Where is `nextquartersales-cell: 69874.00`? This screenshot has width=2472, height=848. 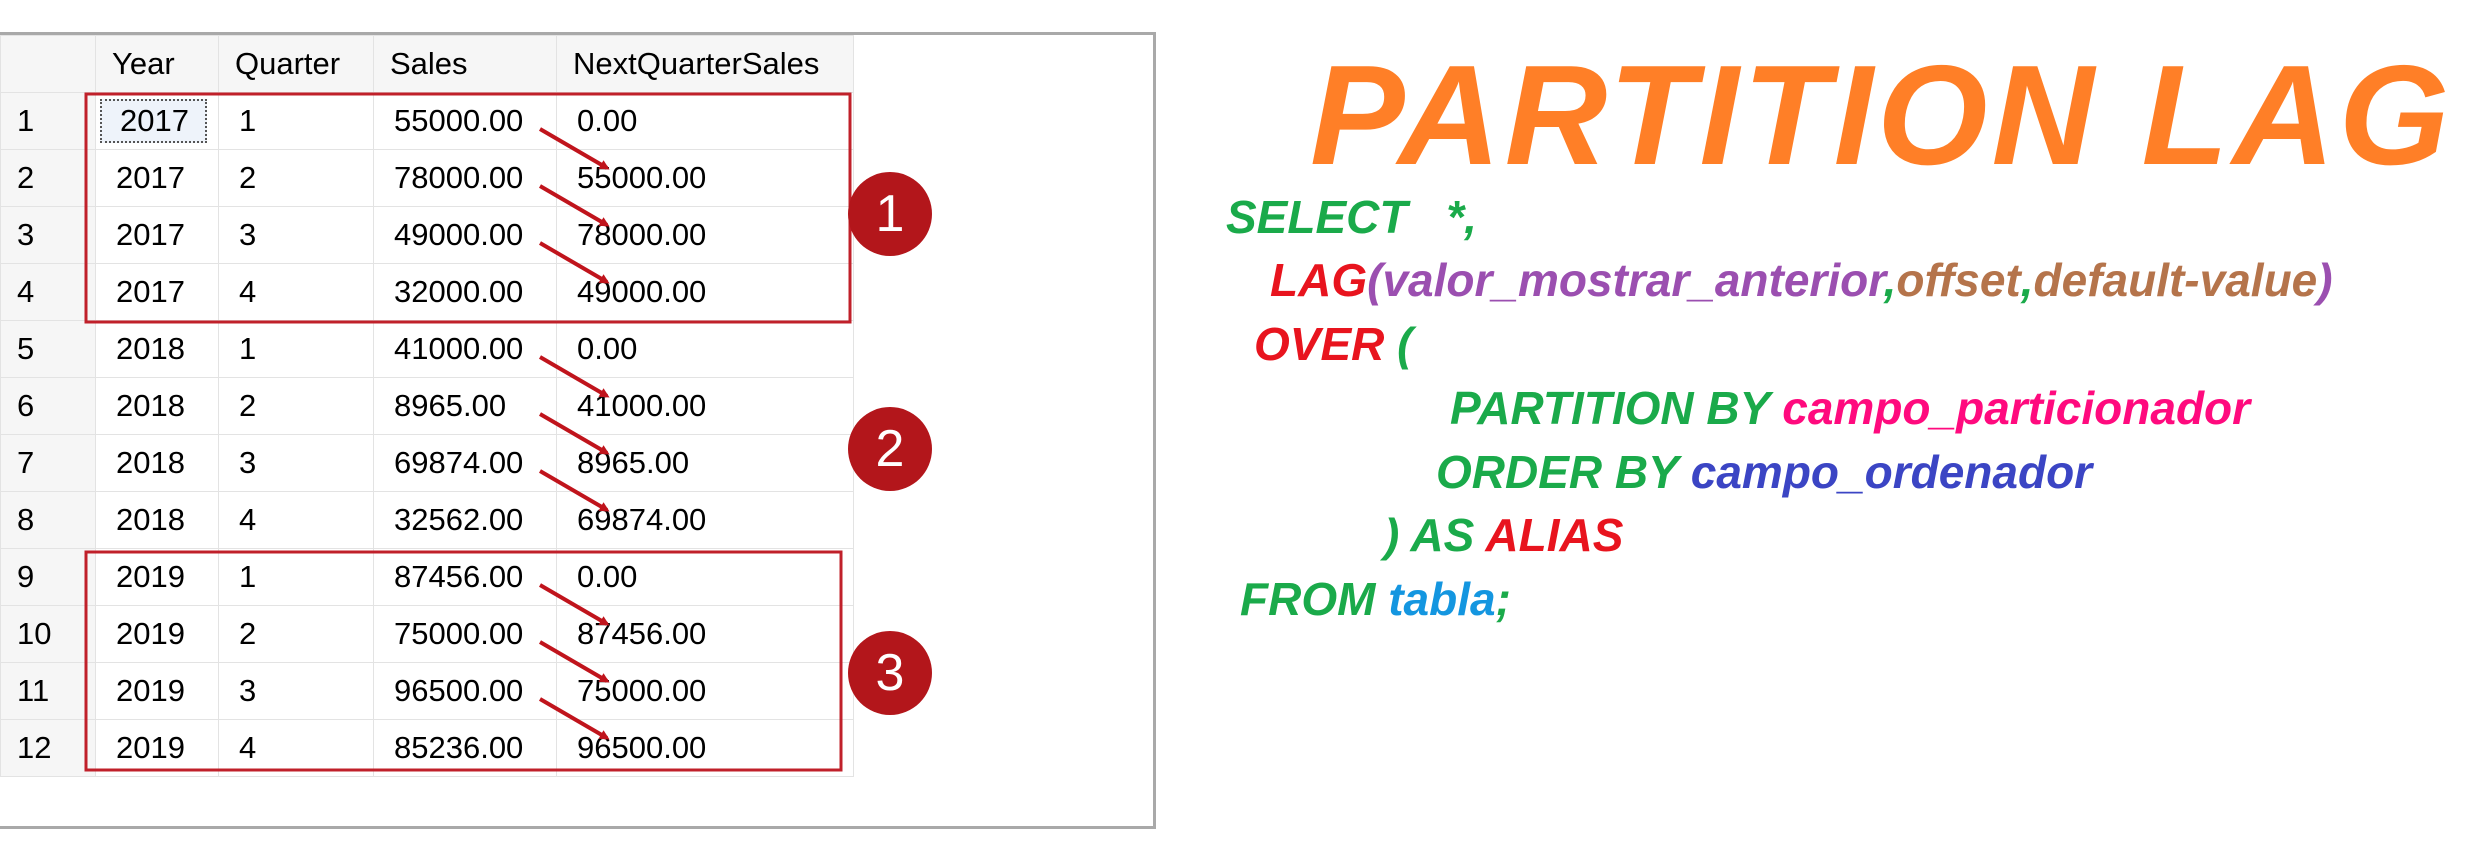 nextquartersales-cell: 69874.00 is located at coordinates (705, 520).